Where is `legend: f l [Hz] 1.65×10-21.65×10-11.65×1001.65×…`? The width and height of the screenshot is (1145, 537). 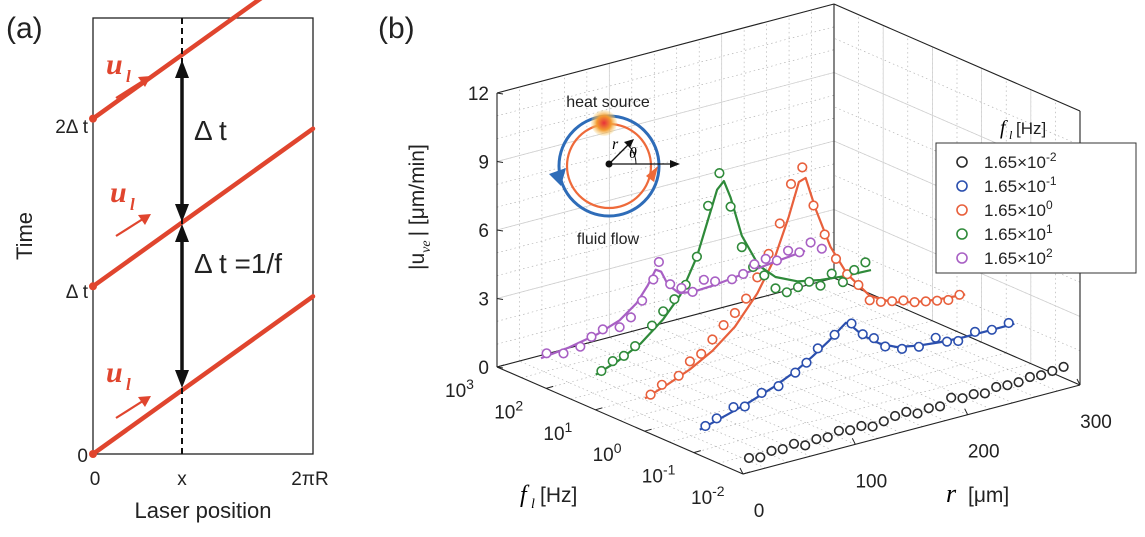 legend: f l [Hz] 1.65×10-21.65×10-11.65×1001.65×… is located at coordinates (1036, 195).